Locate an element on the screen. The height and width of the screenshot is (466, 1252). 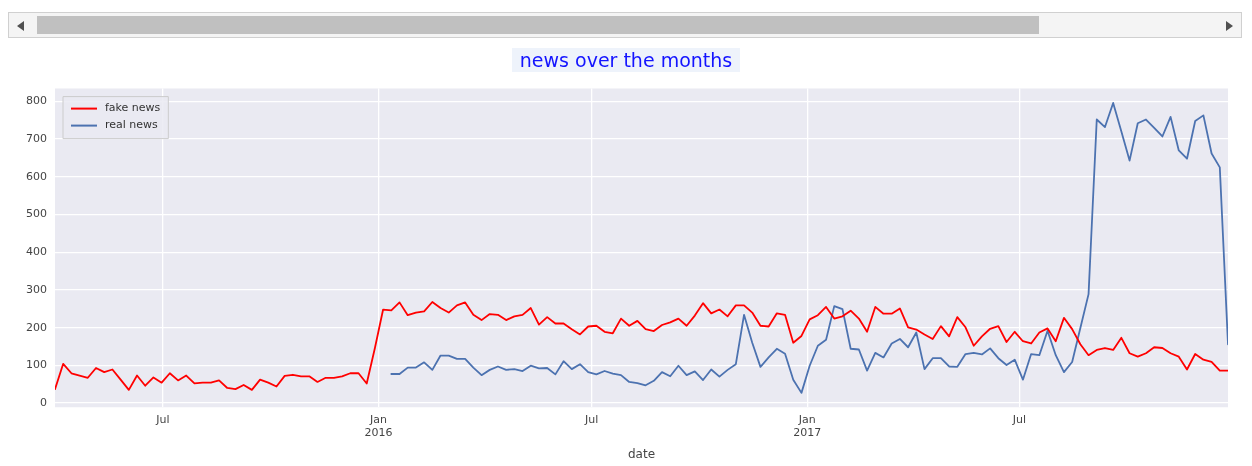
chart-title: news over the months is located at coordinates (626, 60).